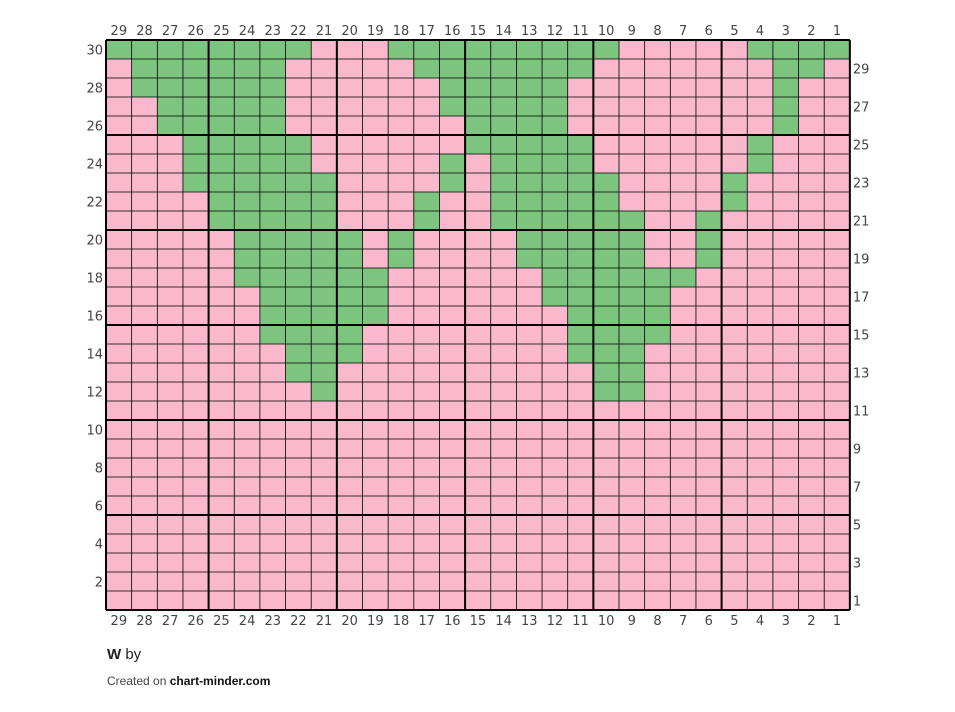 This screenshot has height=712, width=955. What do you see at coordinates (94, 127) in the screenshot?
I see `row-label: 26` at bounding box center [94, 127].